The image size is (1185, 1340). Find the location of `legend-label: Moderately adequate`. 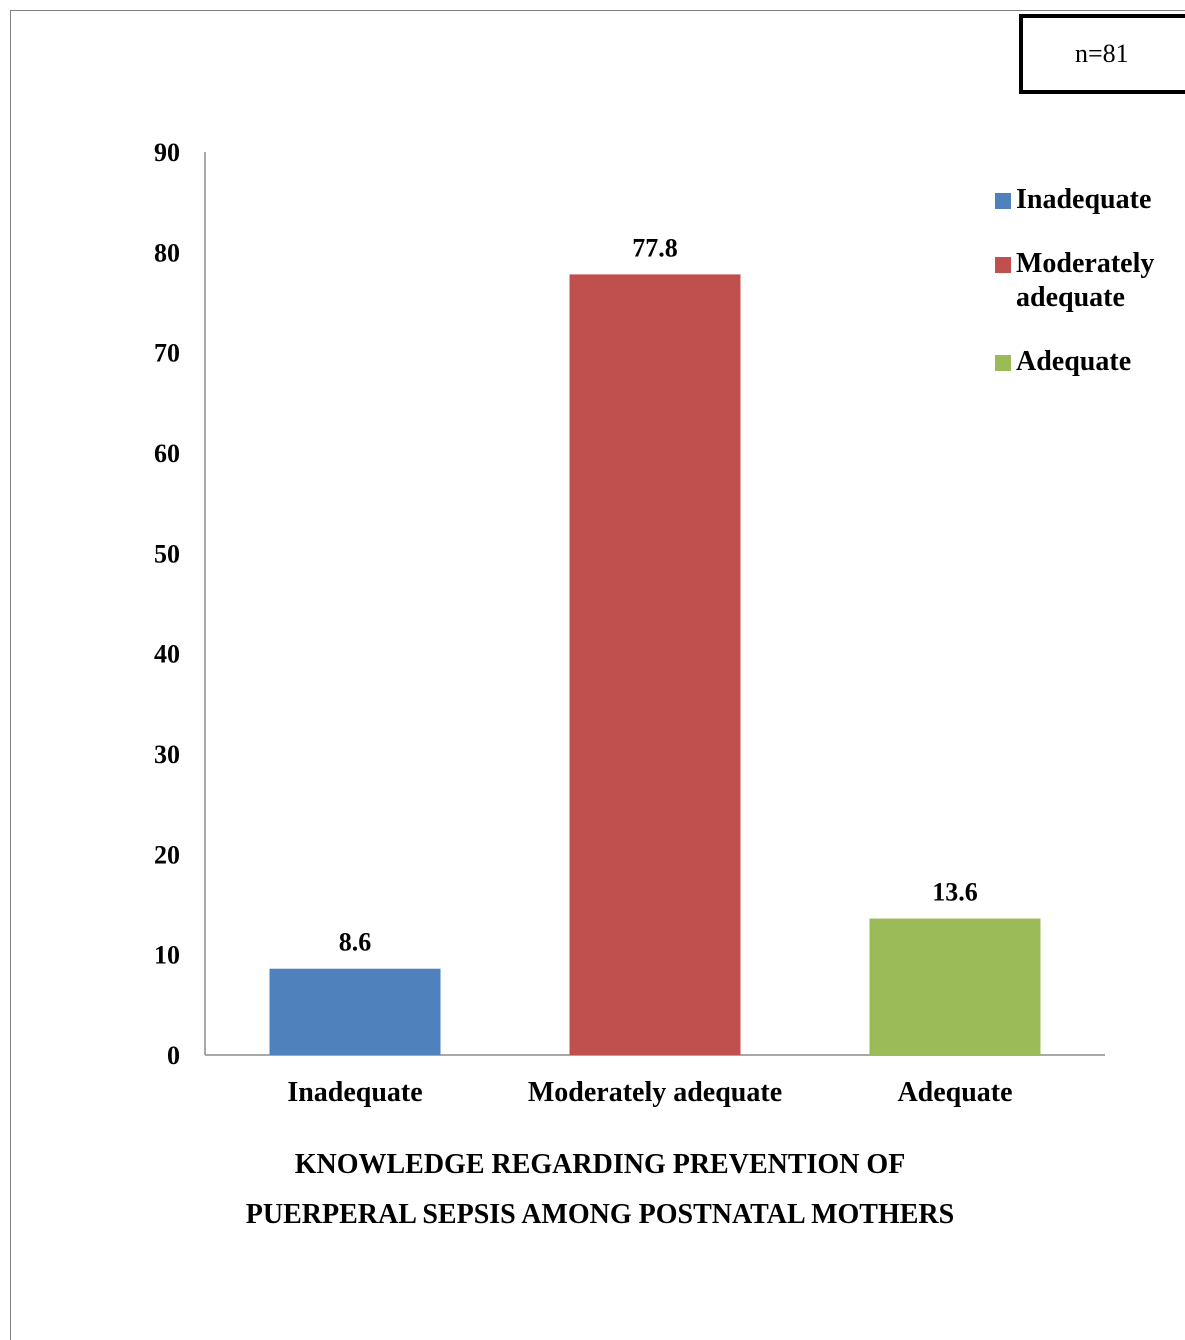

legend-label: Moderately adequate is located at coordinates (1085, 280).